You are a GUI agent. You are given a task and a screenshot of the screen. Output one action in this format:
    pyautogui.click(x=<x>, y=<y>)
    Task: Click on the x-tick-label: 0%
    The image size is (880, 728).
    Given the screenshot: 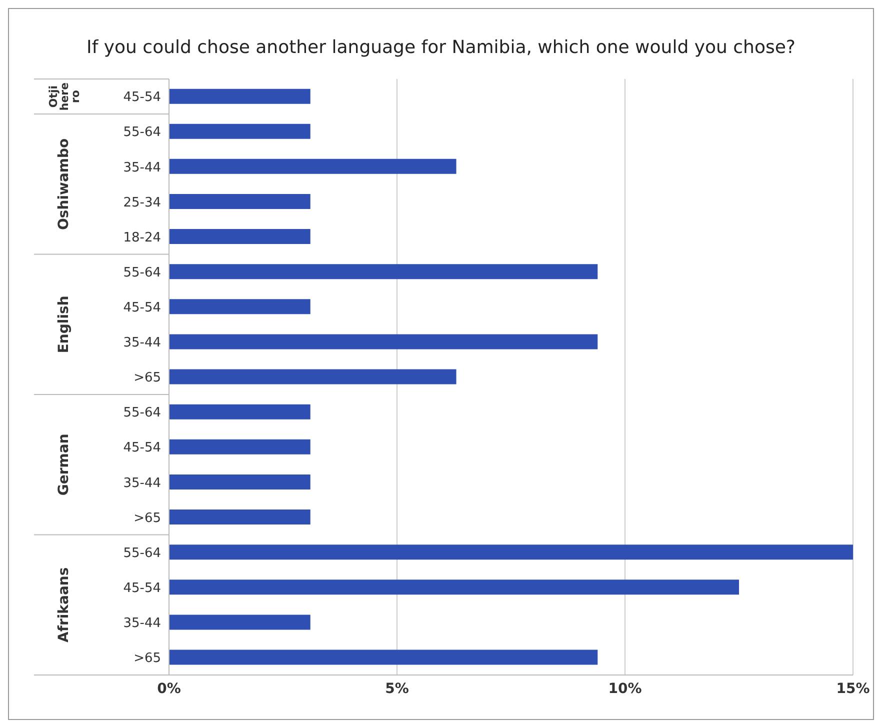 What is the action you would take?
    pyautogui.click(x=169, y=688)
    